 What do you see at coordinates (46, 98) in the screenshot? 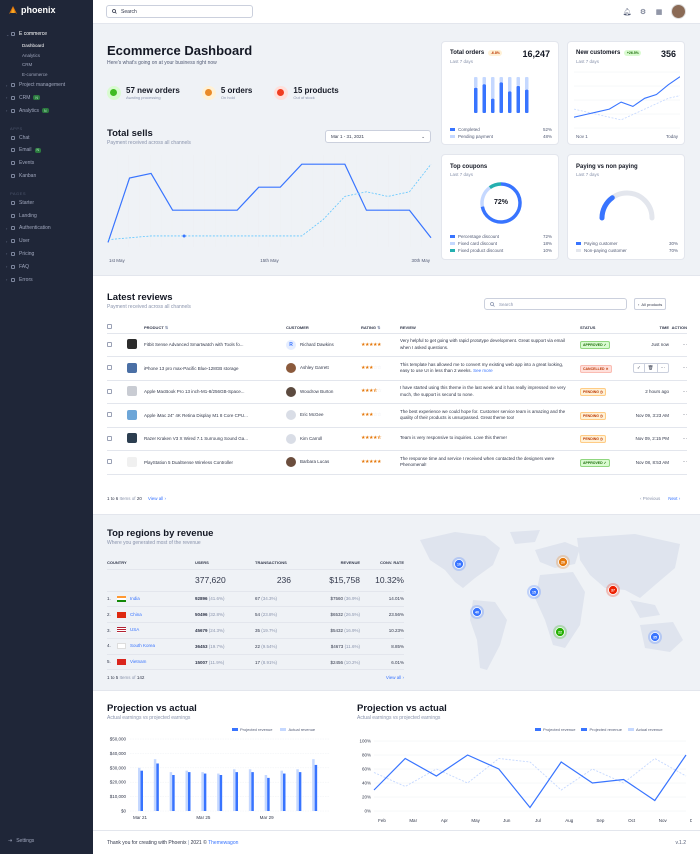
I see `sidebar-item-crm: › CRM N` at bounding box center [46, 98].